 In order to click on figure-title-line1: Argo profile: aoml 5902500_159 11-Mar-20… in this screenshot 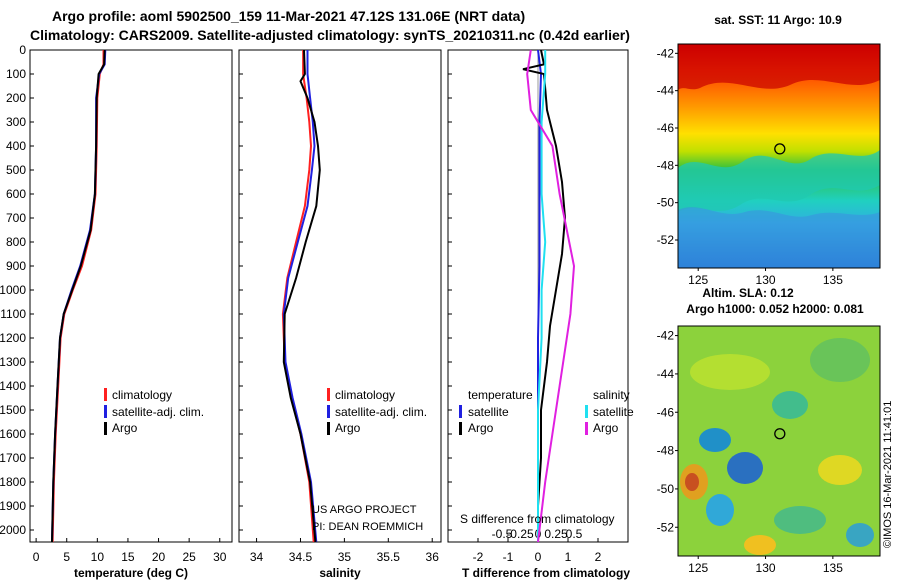, I will do `click(288, 16)`.